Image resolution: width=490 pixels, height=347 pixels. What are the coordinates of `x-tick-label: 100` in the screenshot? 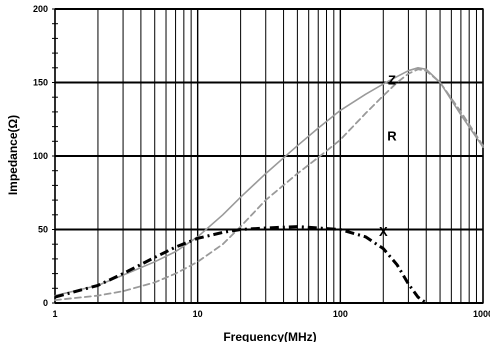 It's located at (340, 314).